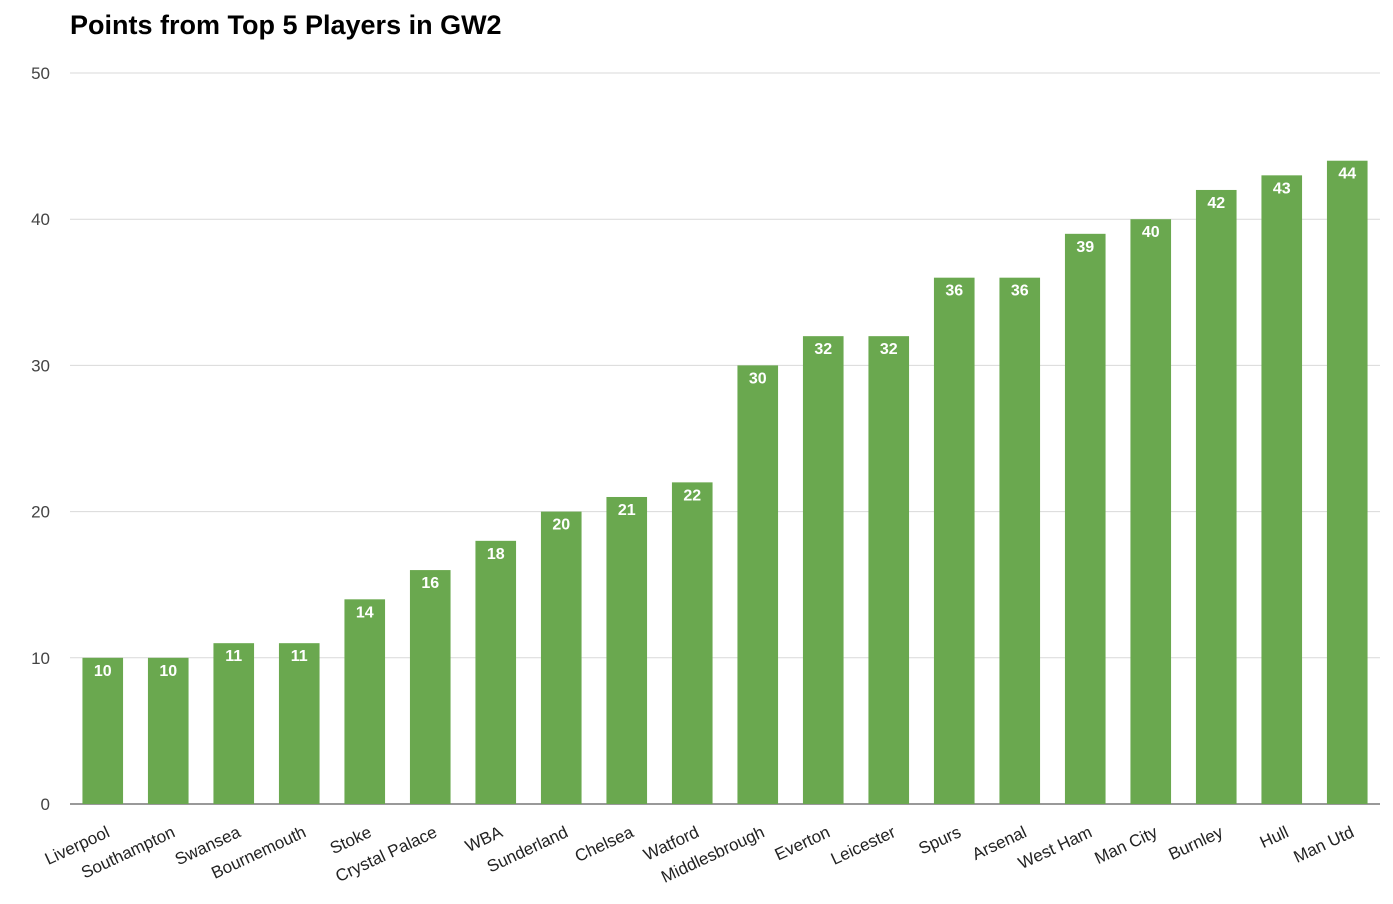 This screenshot has height=904, width=1393. Describe the element at coordinates (365, 612) in the screenshot. I see `data-label: 14` at that location.